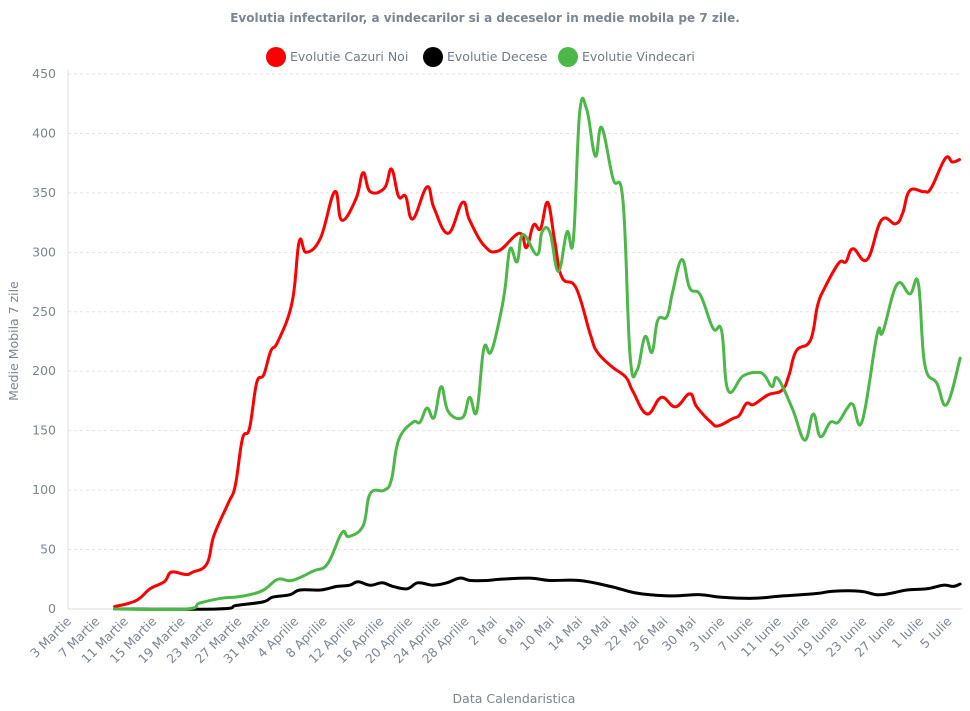 This screenshot has height=711, width=970. I want to click on legend-label: Evolutie Decese, so click(497, 56).